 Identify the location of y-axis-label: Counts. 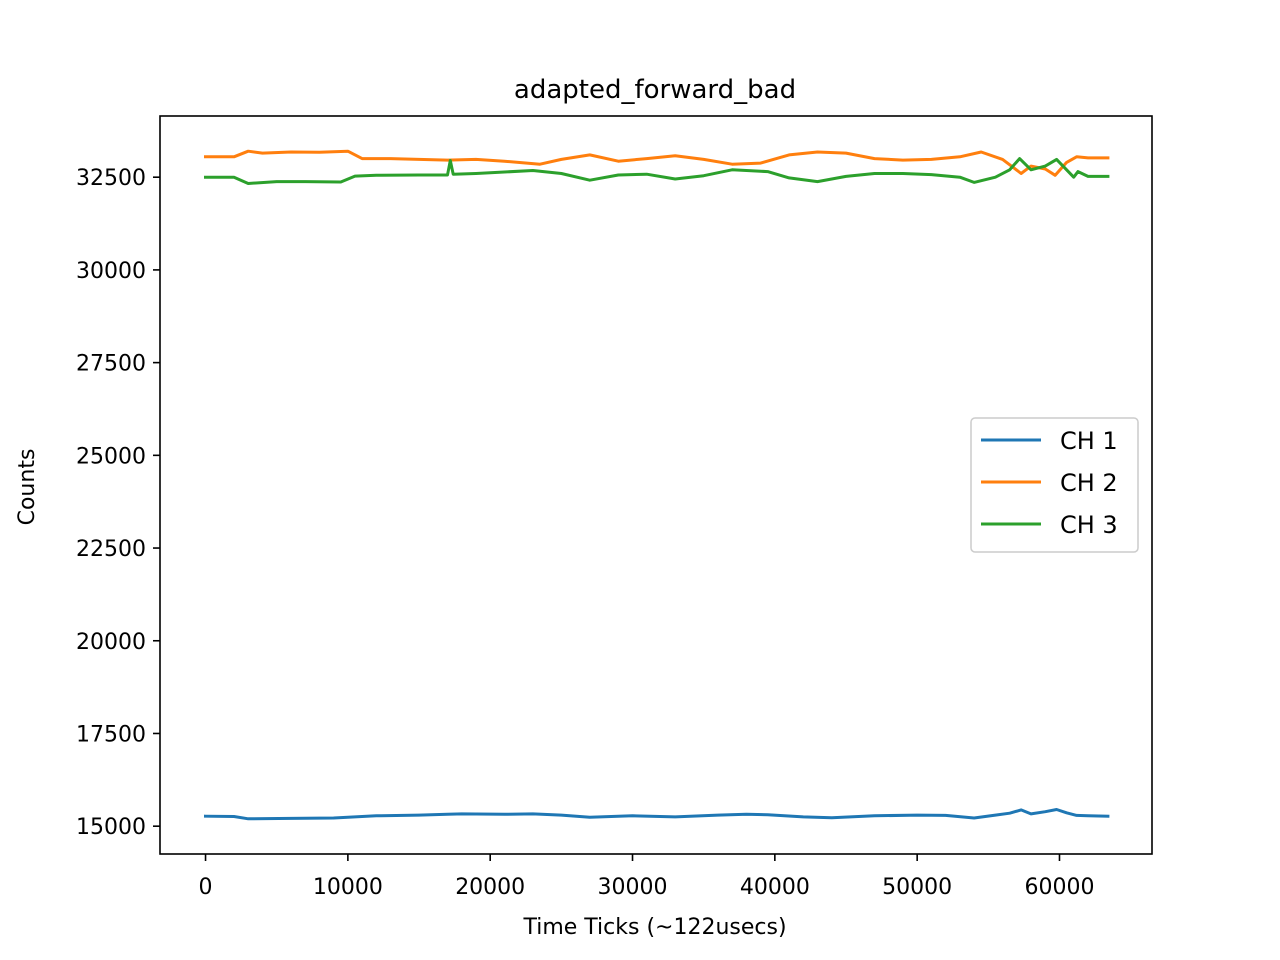
(27, 487).